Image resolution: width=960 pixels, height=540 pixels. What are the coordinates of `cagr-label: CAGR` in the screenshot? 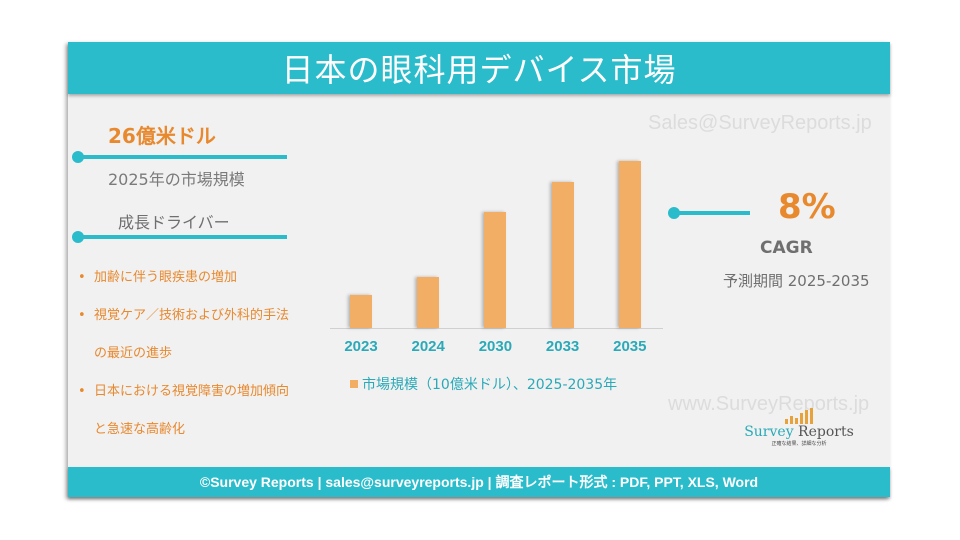 It's located at (786, 248).